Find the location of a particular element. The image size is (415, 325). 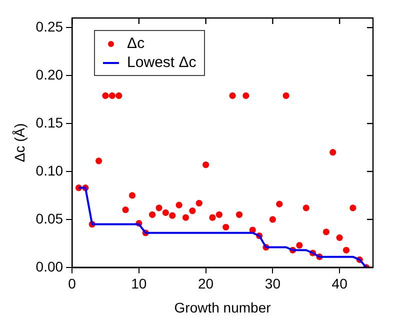

y-tick-label: 0.20 is located at coordinates (50, 74).